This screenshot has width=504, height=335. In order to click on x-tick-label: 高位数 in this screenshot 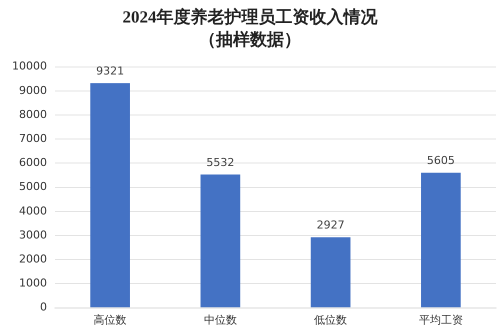, I will do `click(110, 319)`.